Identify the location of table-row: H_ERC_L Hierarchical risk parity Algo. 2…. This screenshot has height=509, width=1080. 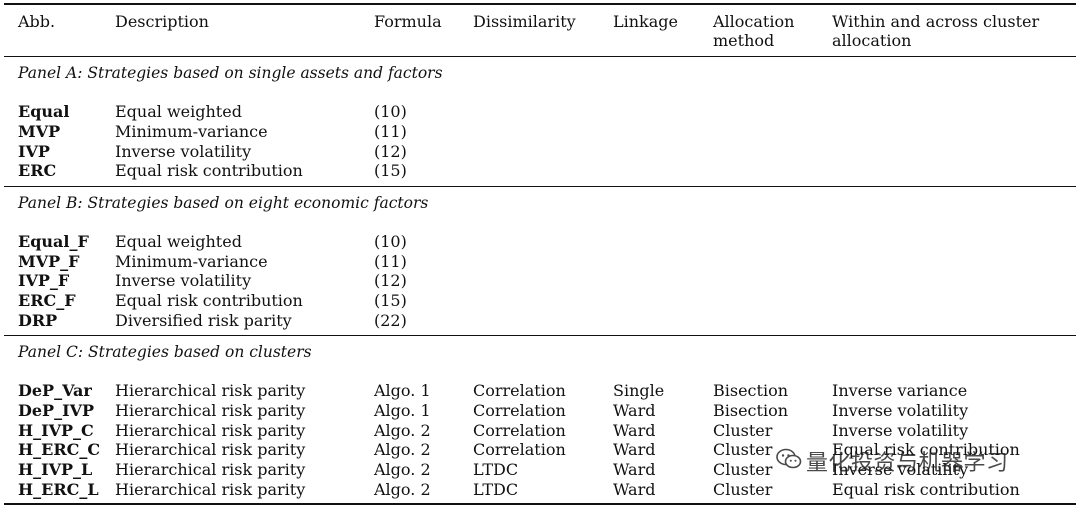
(540, 490).